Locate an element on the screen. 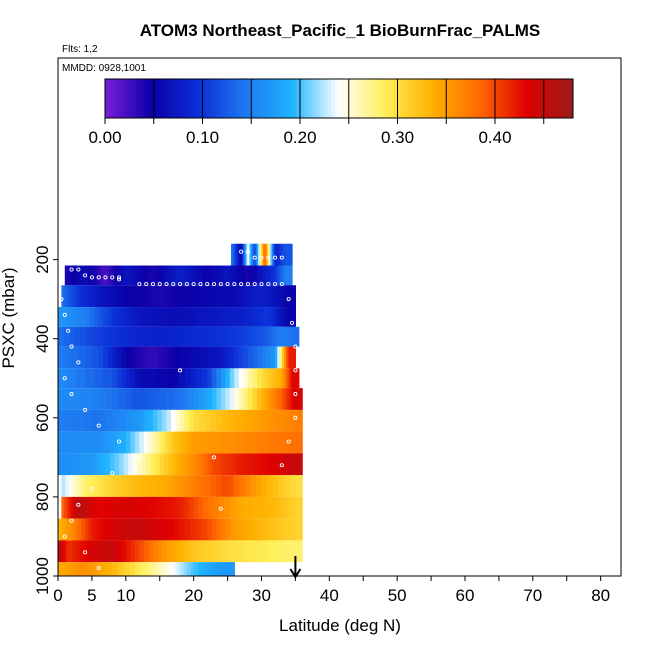 The height and width of the screenshot is (650, 650). down-arrow-icon is located at coordinates (295, 573).